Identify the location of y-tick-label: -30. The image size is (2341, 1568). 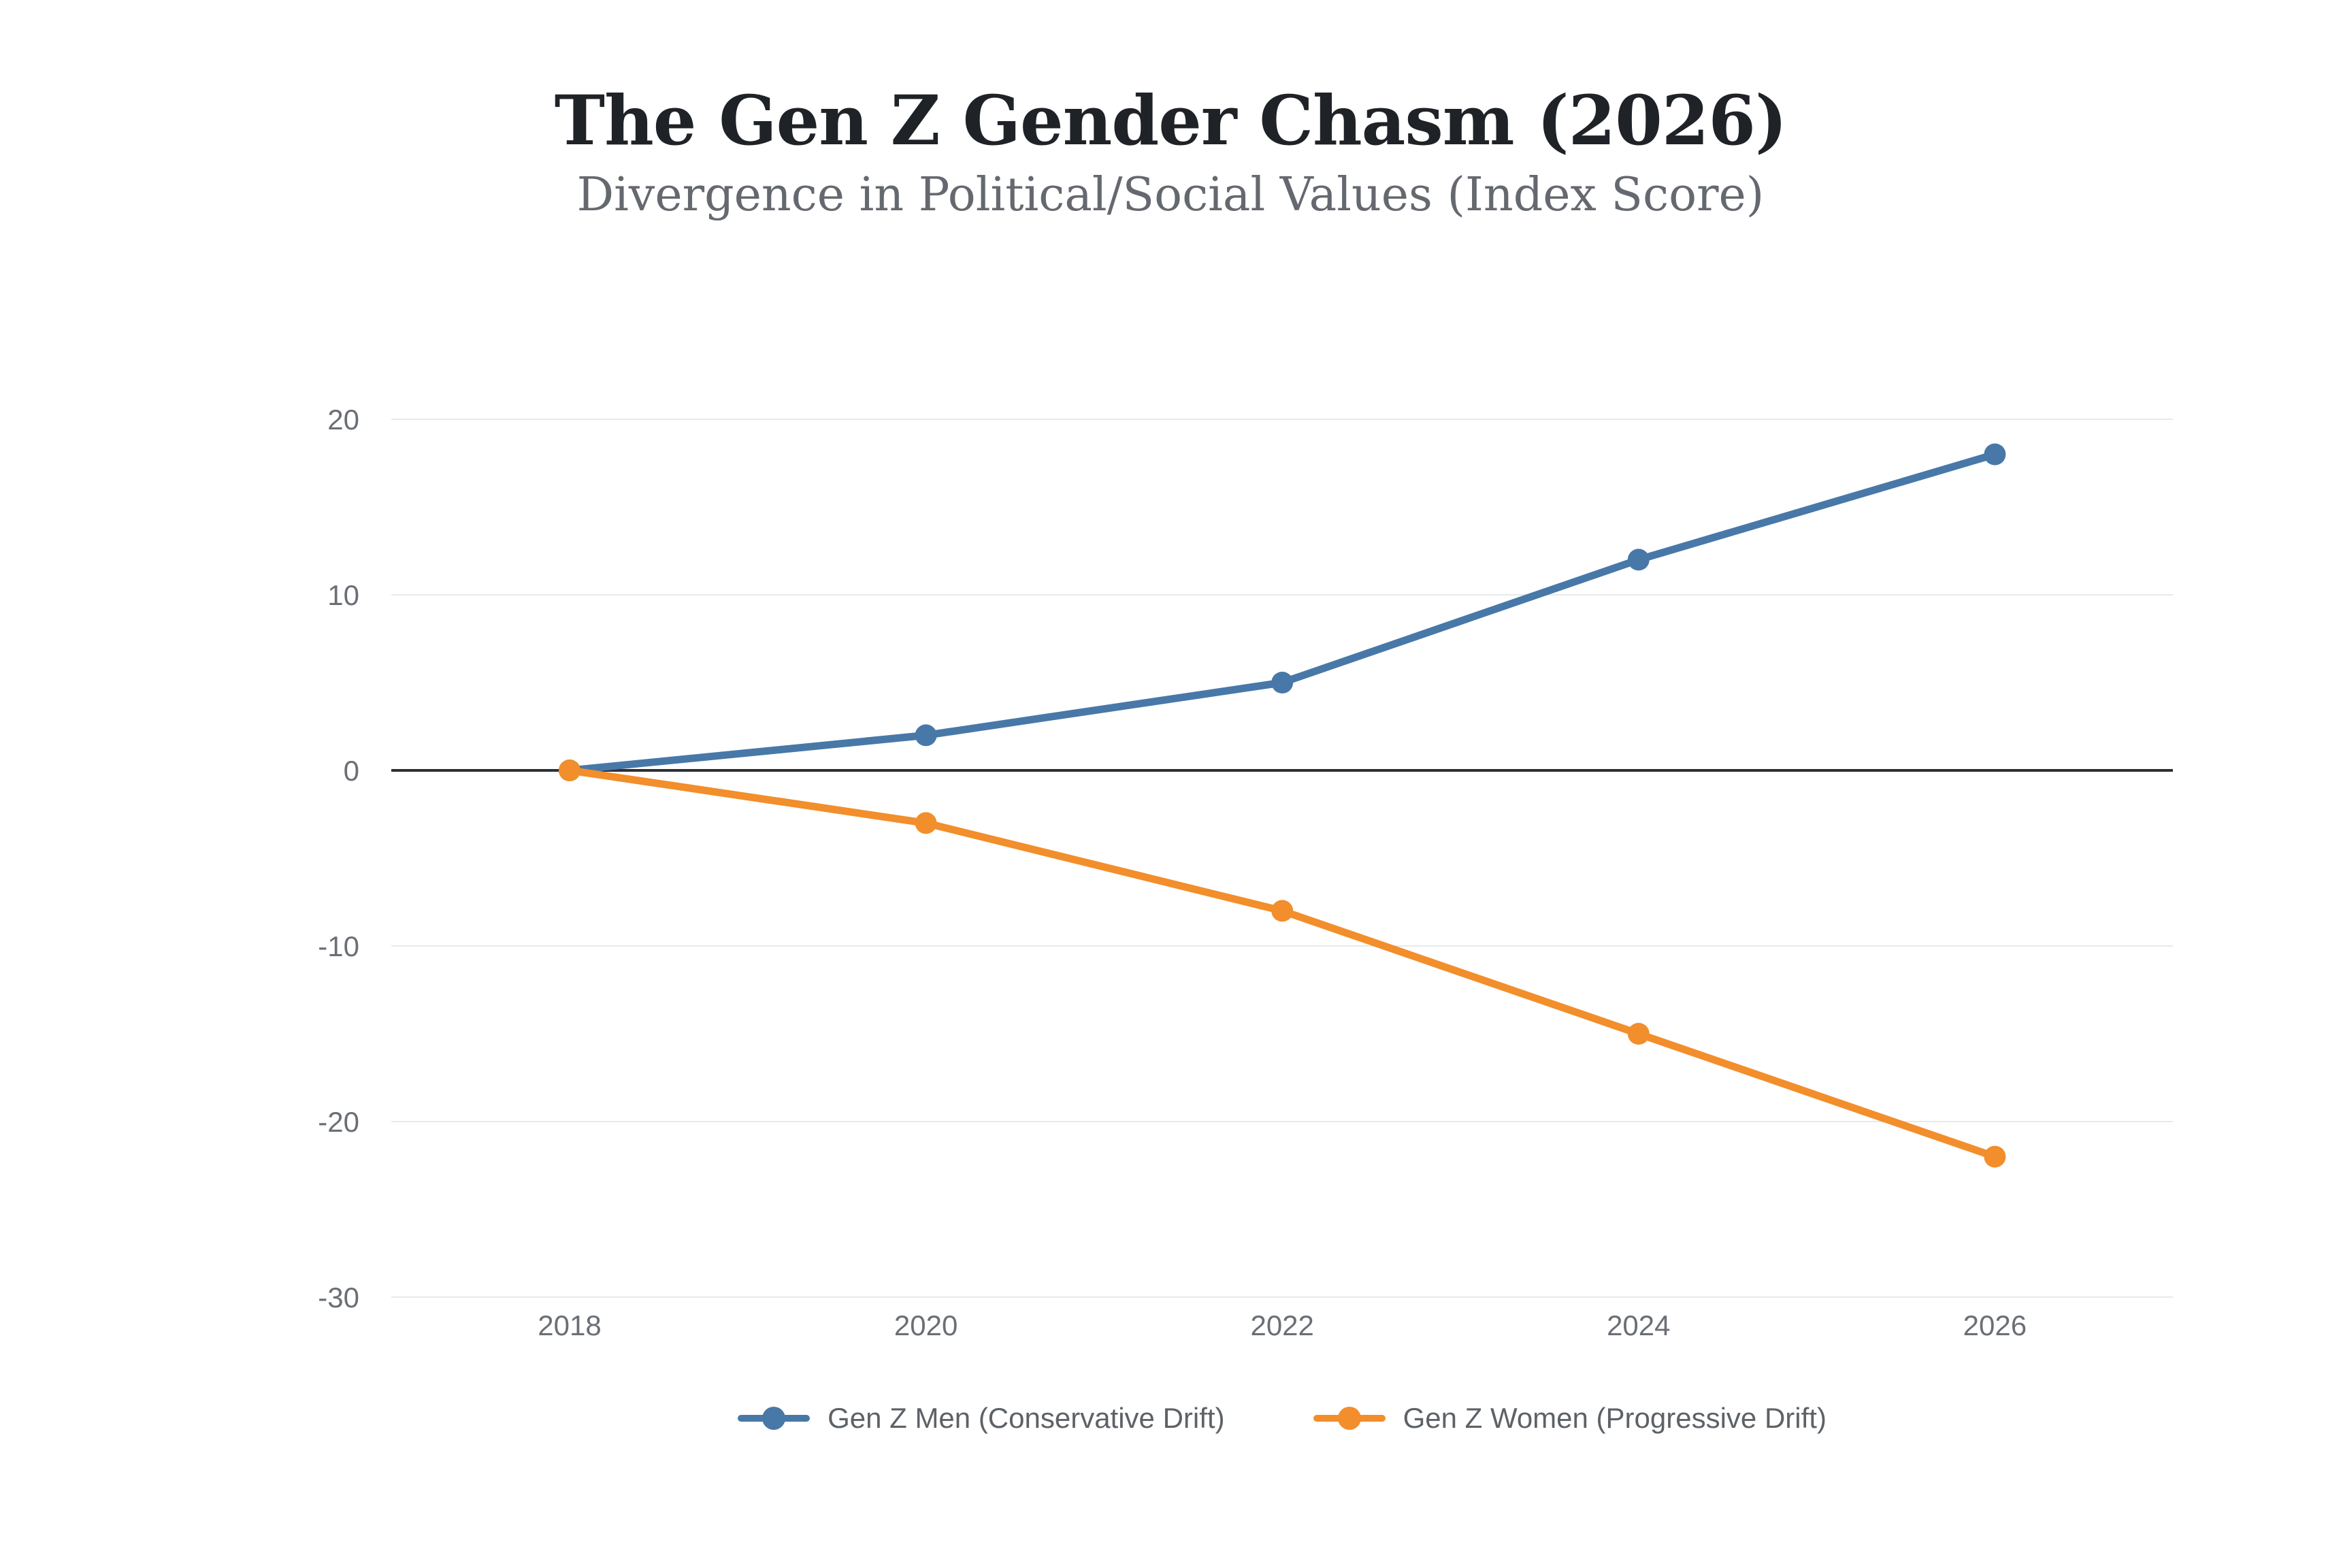
(338, 1297).